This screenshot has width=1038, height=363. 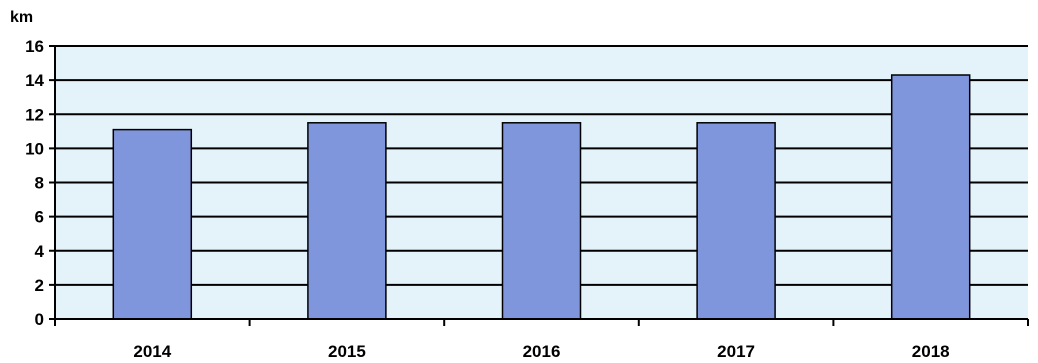 I want to click on x-category-label-2015: 2015, so click(x=347, y=351).